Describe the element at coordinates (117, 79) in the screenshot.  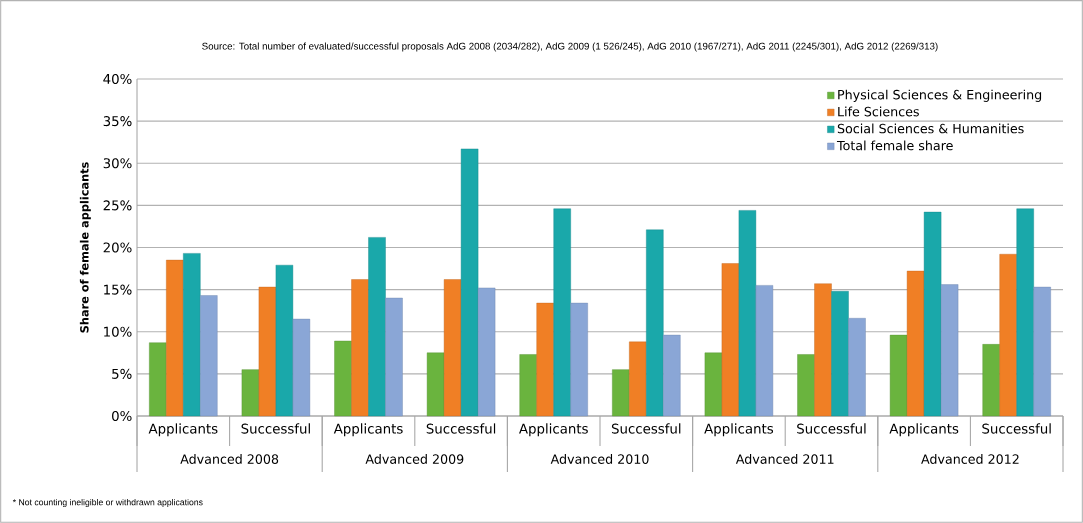
I see `y-tick-label: 40%` at that location.